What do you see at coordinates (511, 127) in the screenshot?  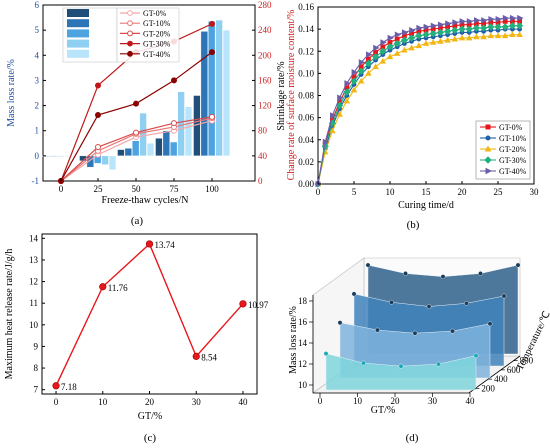 I see `panel-b-legend-label: GT-0%` at bounding box center [511, 127].